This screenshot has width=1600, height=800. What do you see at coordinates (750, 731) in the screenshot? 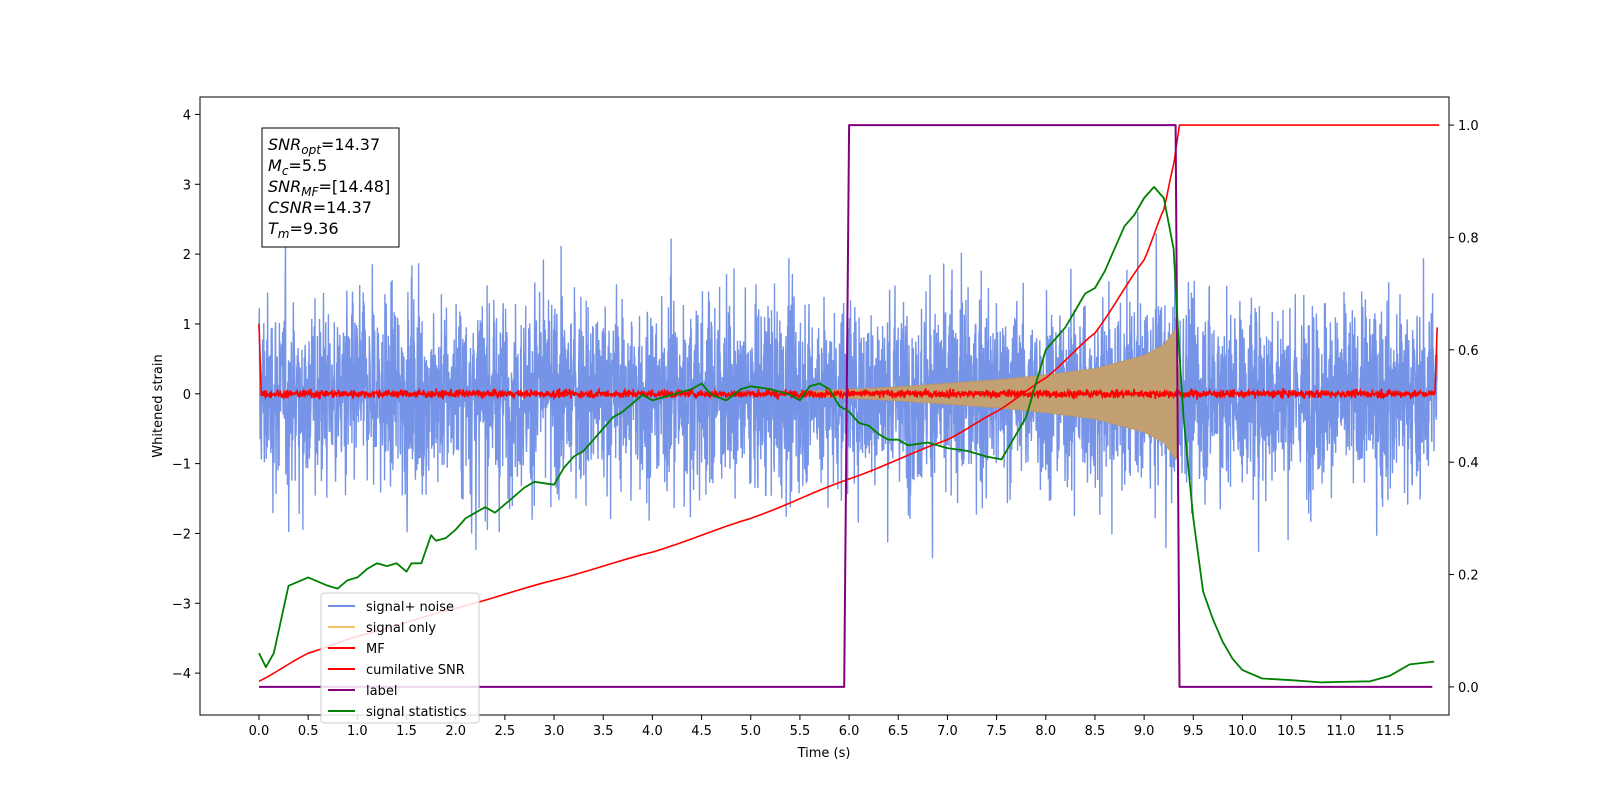
I see `x-tick-label: 5.0` at bounding box center [750, 731].